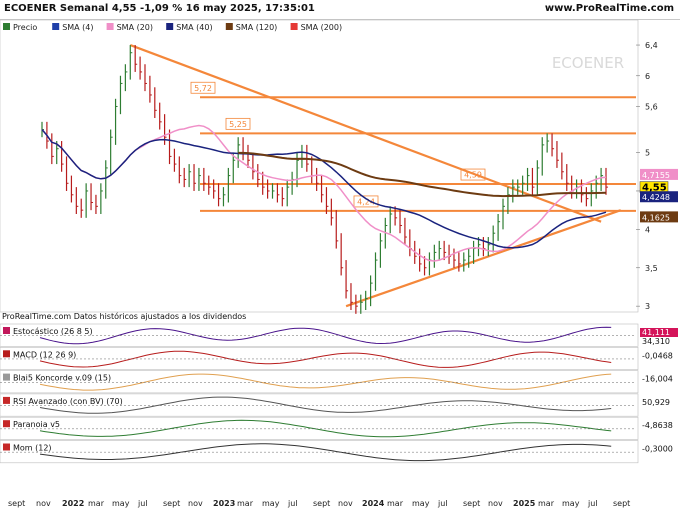  Describe the element at coordinates (73, 503) in the screenshot. I see `x-tick-label: 2022` at that location.